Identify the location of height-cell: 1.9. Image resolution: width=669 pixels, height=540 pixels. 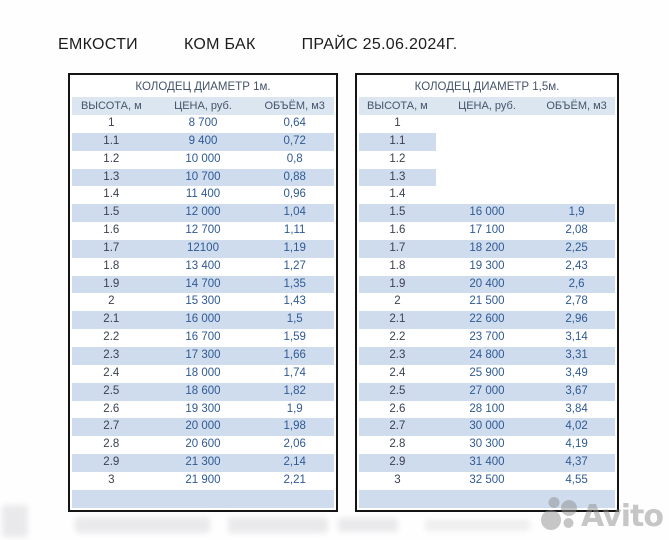
(111, 283).